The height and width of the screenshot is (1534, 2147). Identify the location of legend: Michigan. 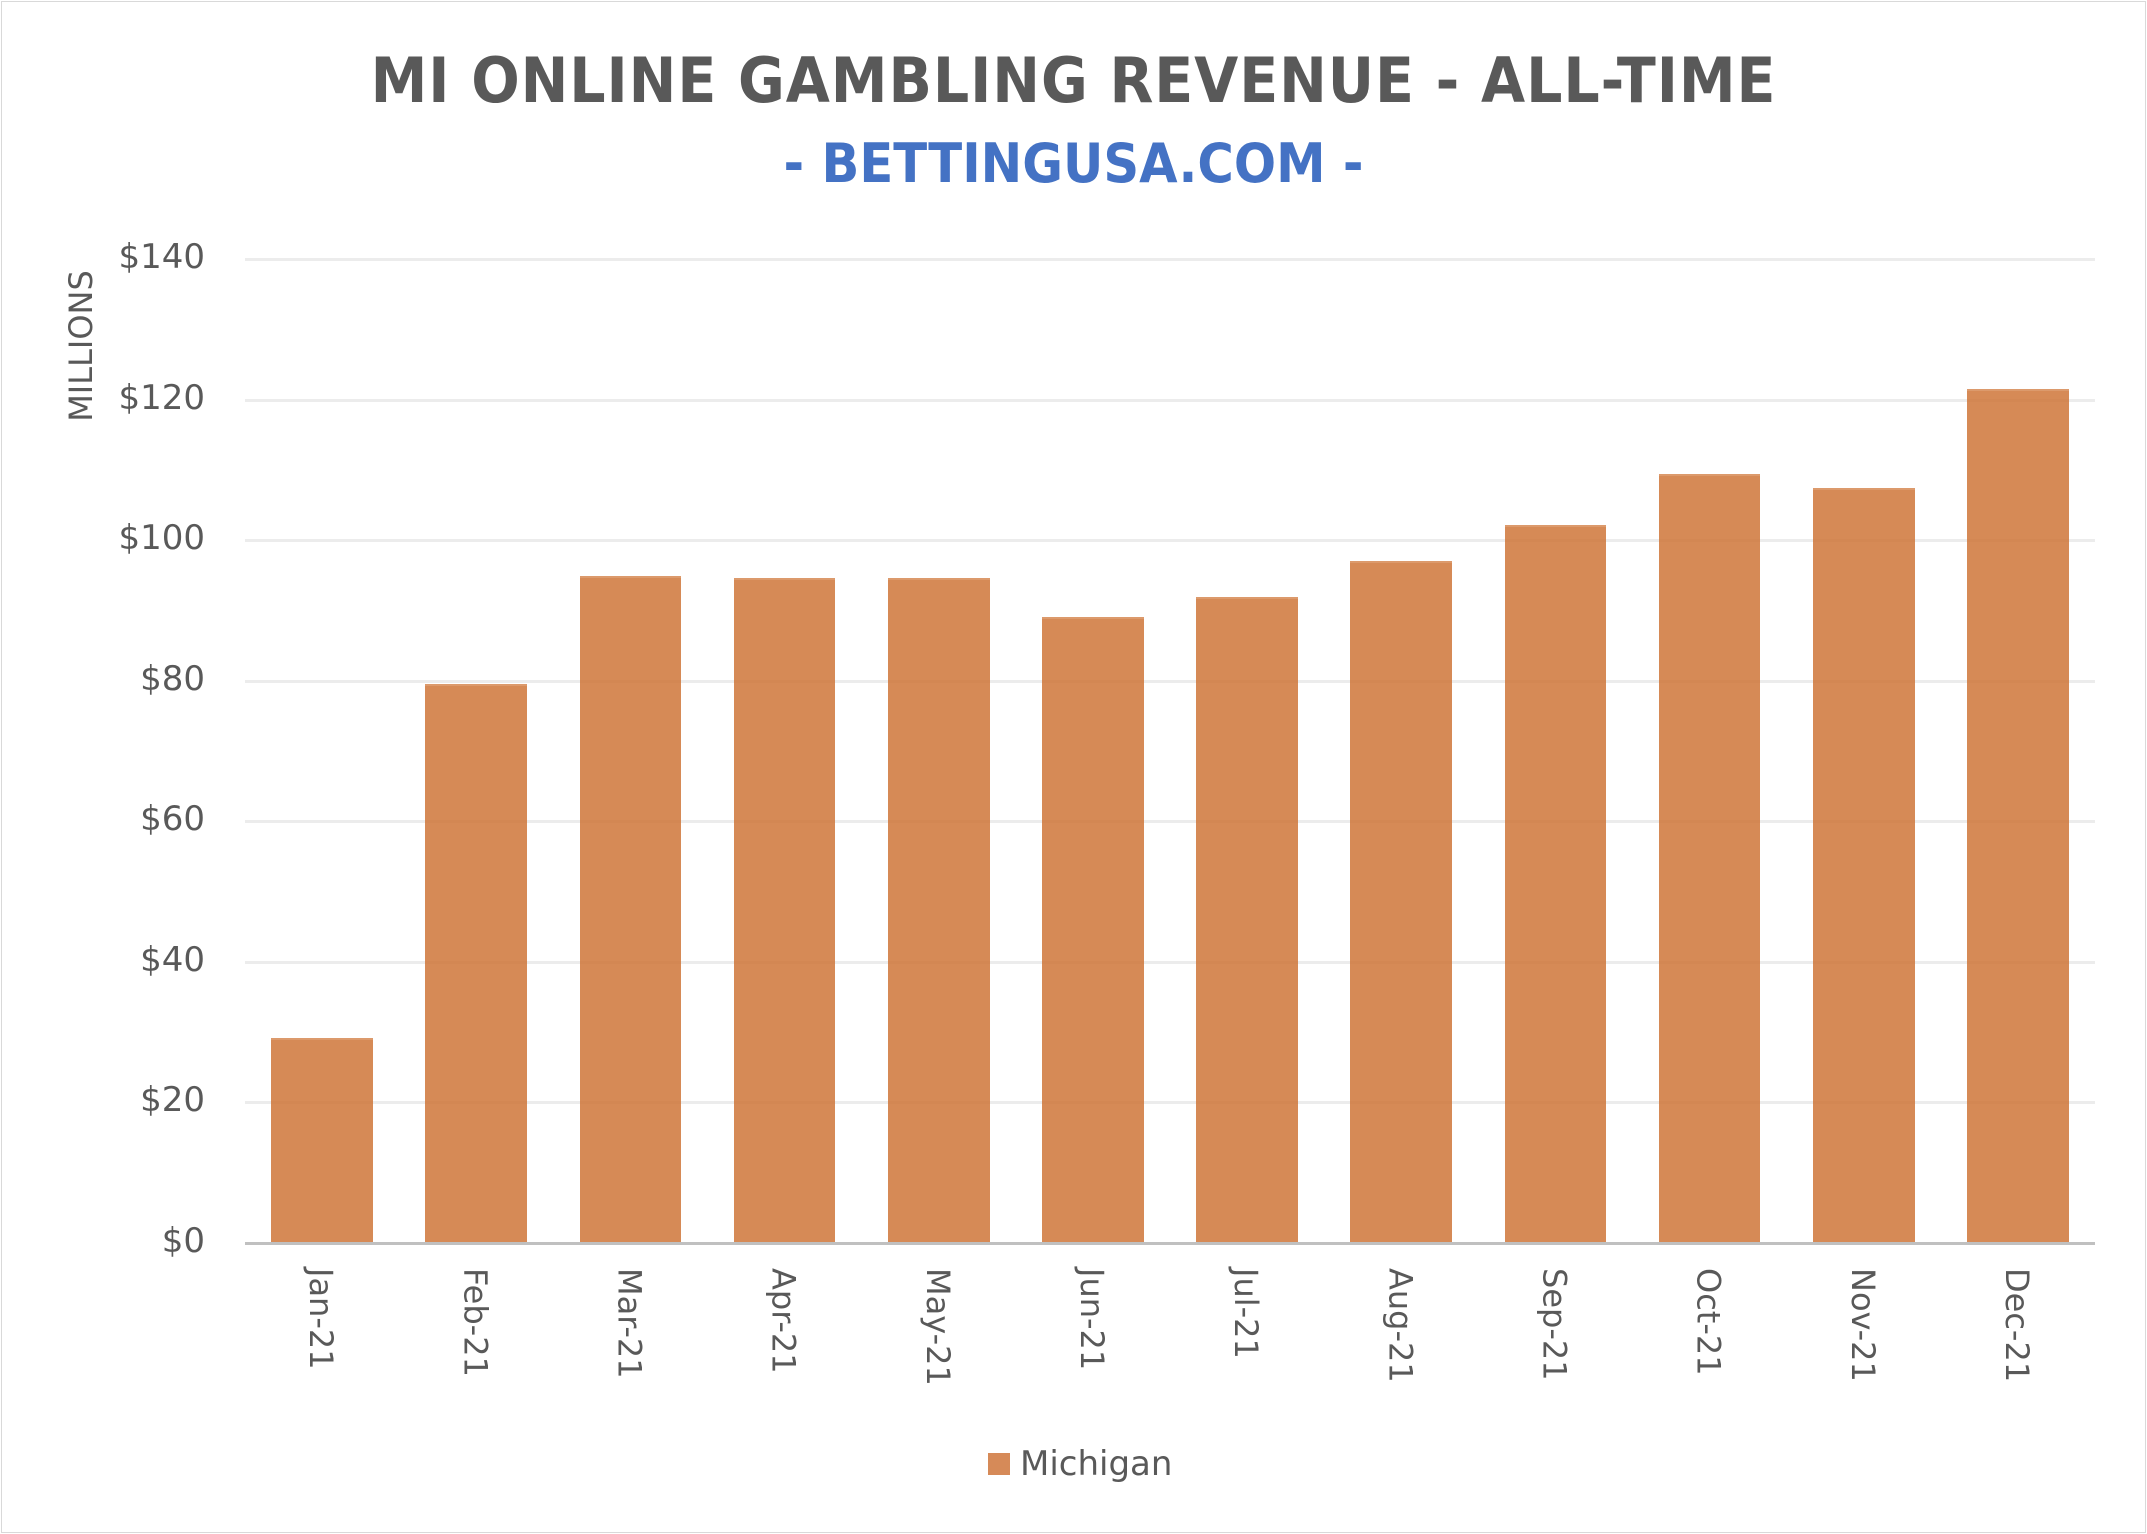
(1080, 1464).